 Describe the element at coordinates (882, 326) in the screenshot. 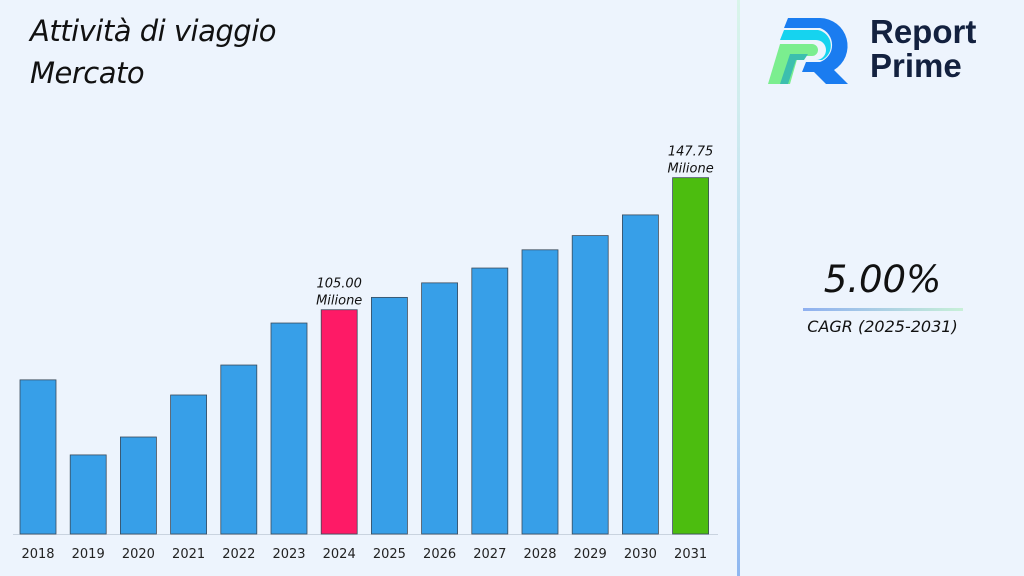

I see `cagr-label: CAGR (2025-2031)` at that location.